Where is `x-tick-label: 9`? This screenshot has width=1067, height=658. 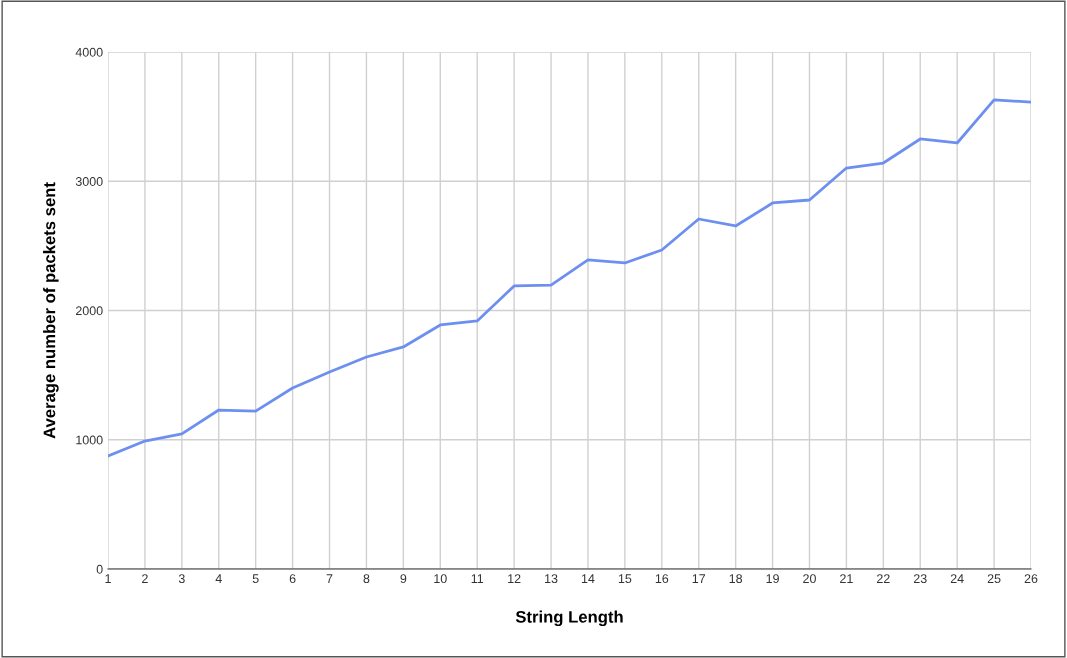
x-tick-label: 9 is located at coordinates (403, 579).